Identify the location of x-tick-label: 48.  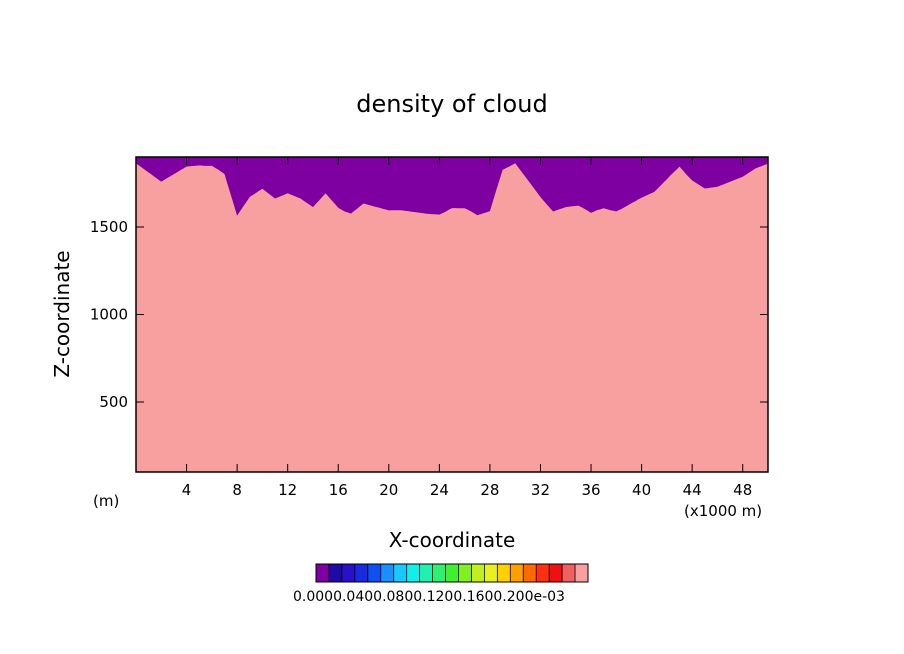
(742, 490).